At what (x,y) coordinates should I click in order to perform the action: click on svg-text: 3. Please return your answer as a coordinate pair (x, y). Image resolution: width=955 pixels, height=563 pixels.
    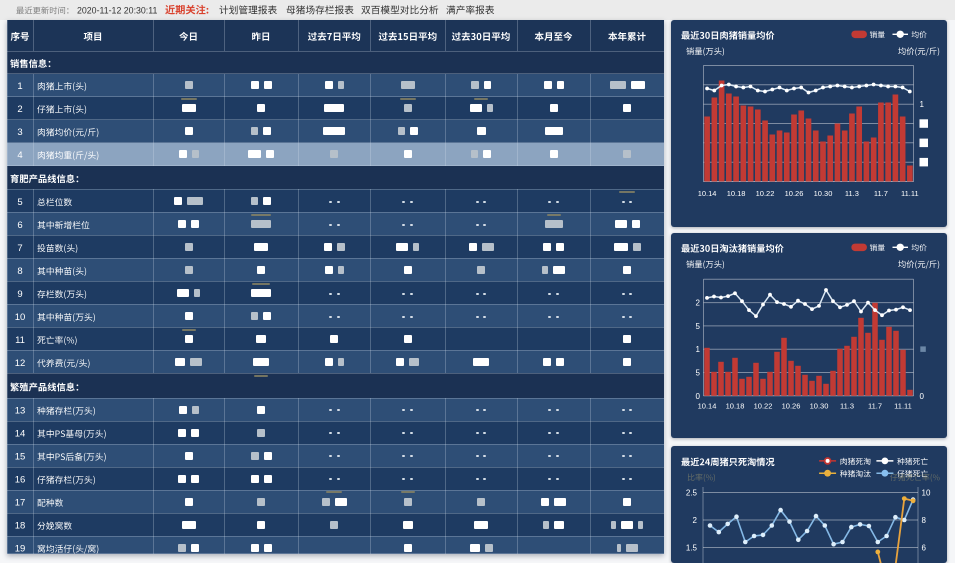
    Looking at the image, I should click on (19, 132).